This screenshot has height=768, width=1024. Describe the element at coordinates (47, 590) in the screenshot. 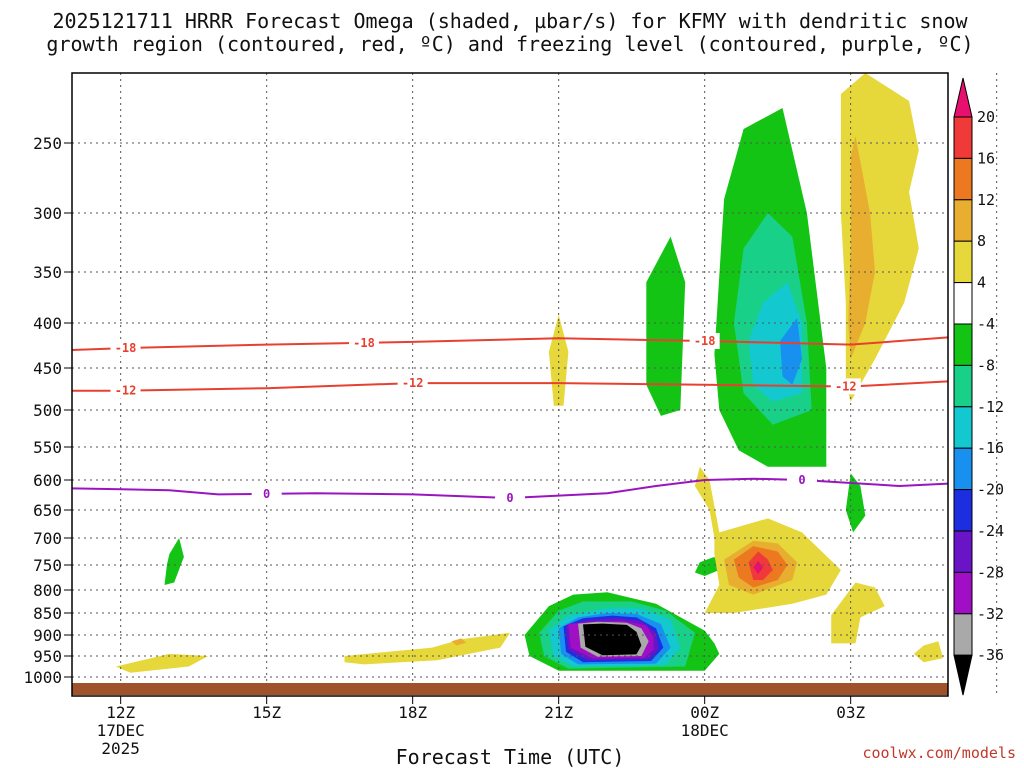

I see `y-tick-label-800: 800` at that location.